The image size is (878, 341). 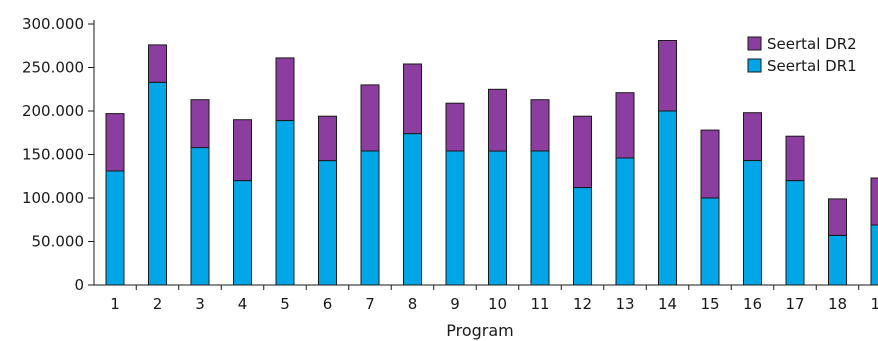 I want to click on legend-label: Seertal DR1, so click(x=812, y=66).